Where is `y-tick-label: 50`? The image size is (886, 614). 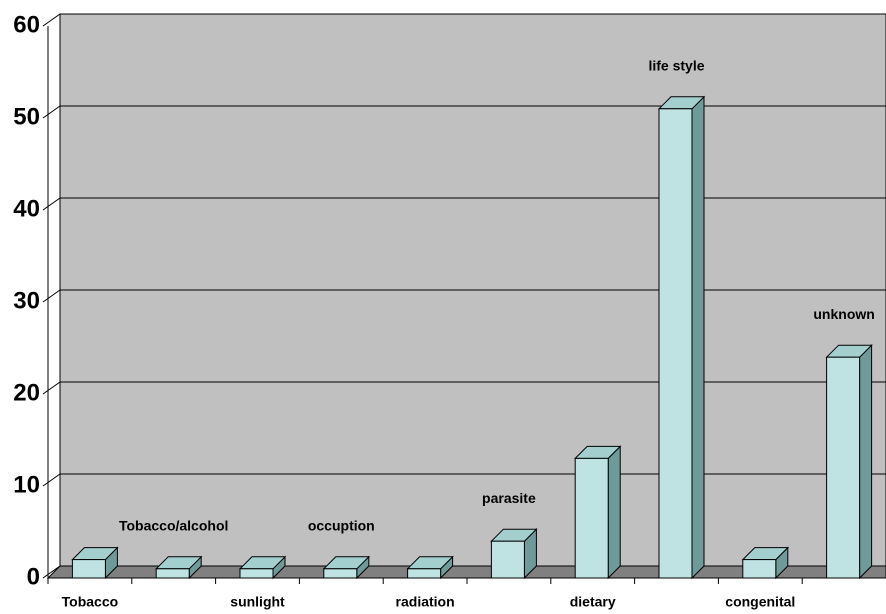
y-tick-label: 50 is located at coordinates (26, 116).